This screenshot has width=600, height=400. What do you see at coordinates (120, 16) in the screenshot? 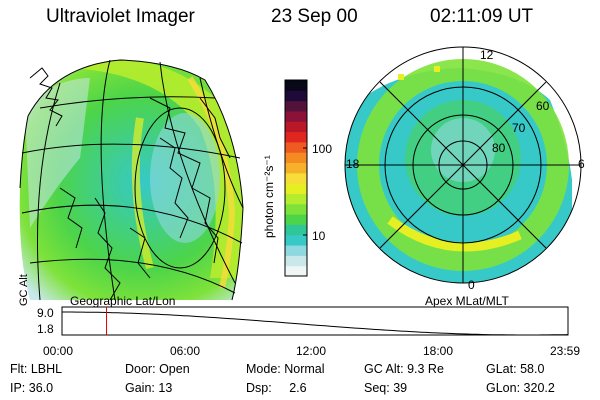
I see `instrument-title: Ultraviolet Imager` at bounding box center [120, 16].